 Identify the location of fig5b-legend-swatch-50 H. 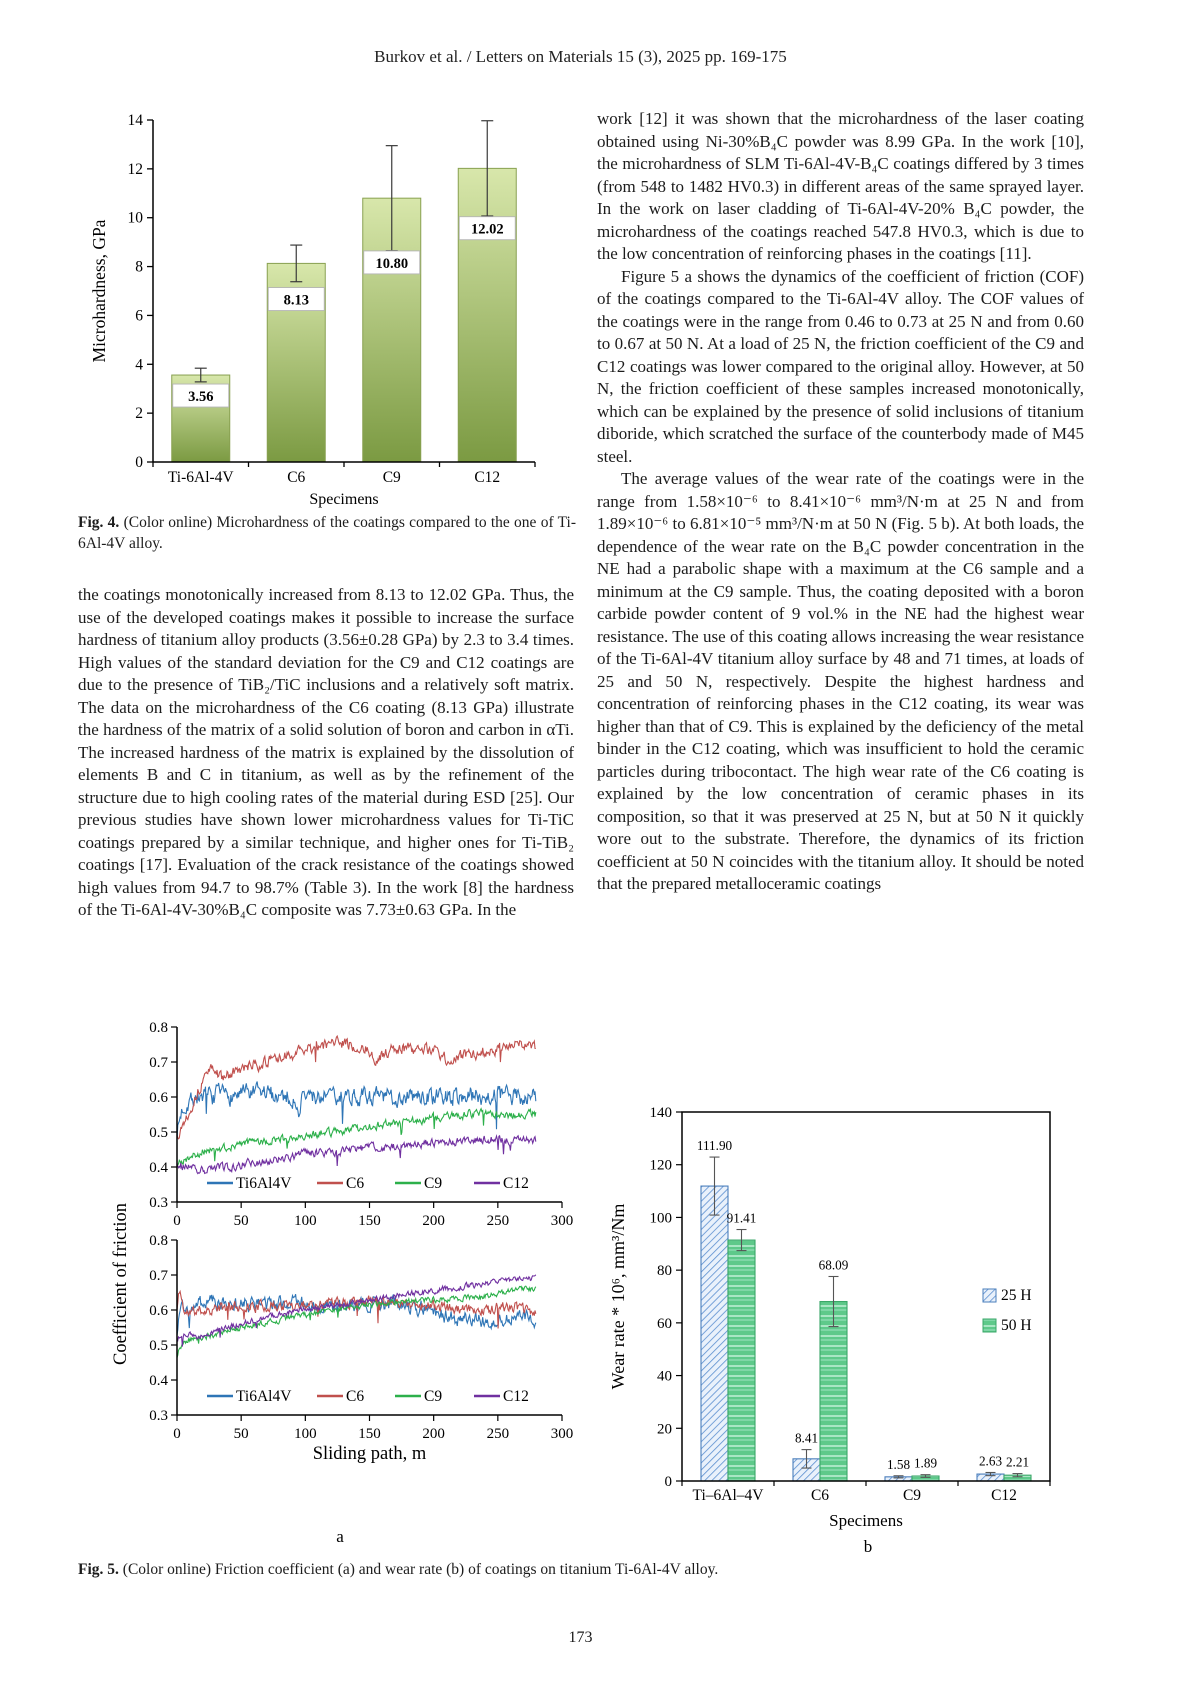
(989, 1325).